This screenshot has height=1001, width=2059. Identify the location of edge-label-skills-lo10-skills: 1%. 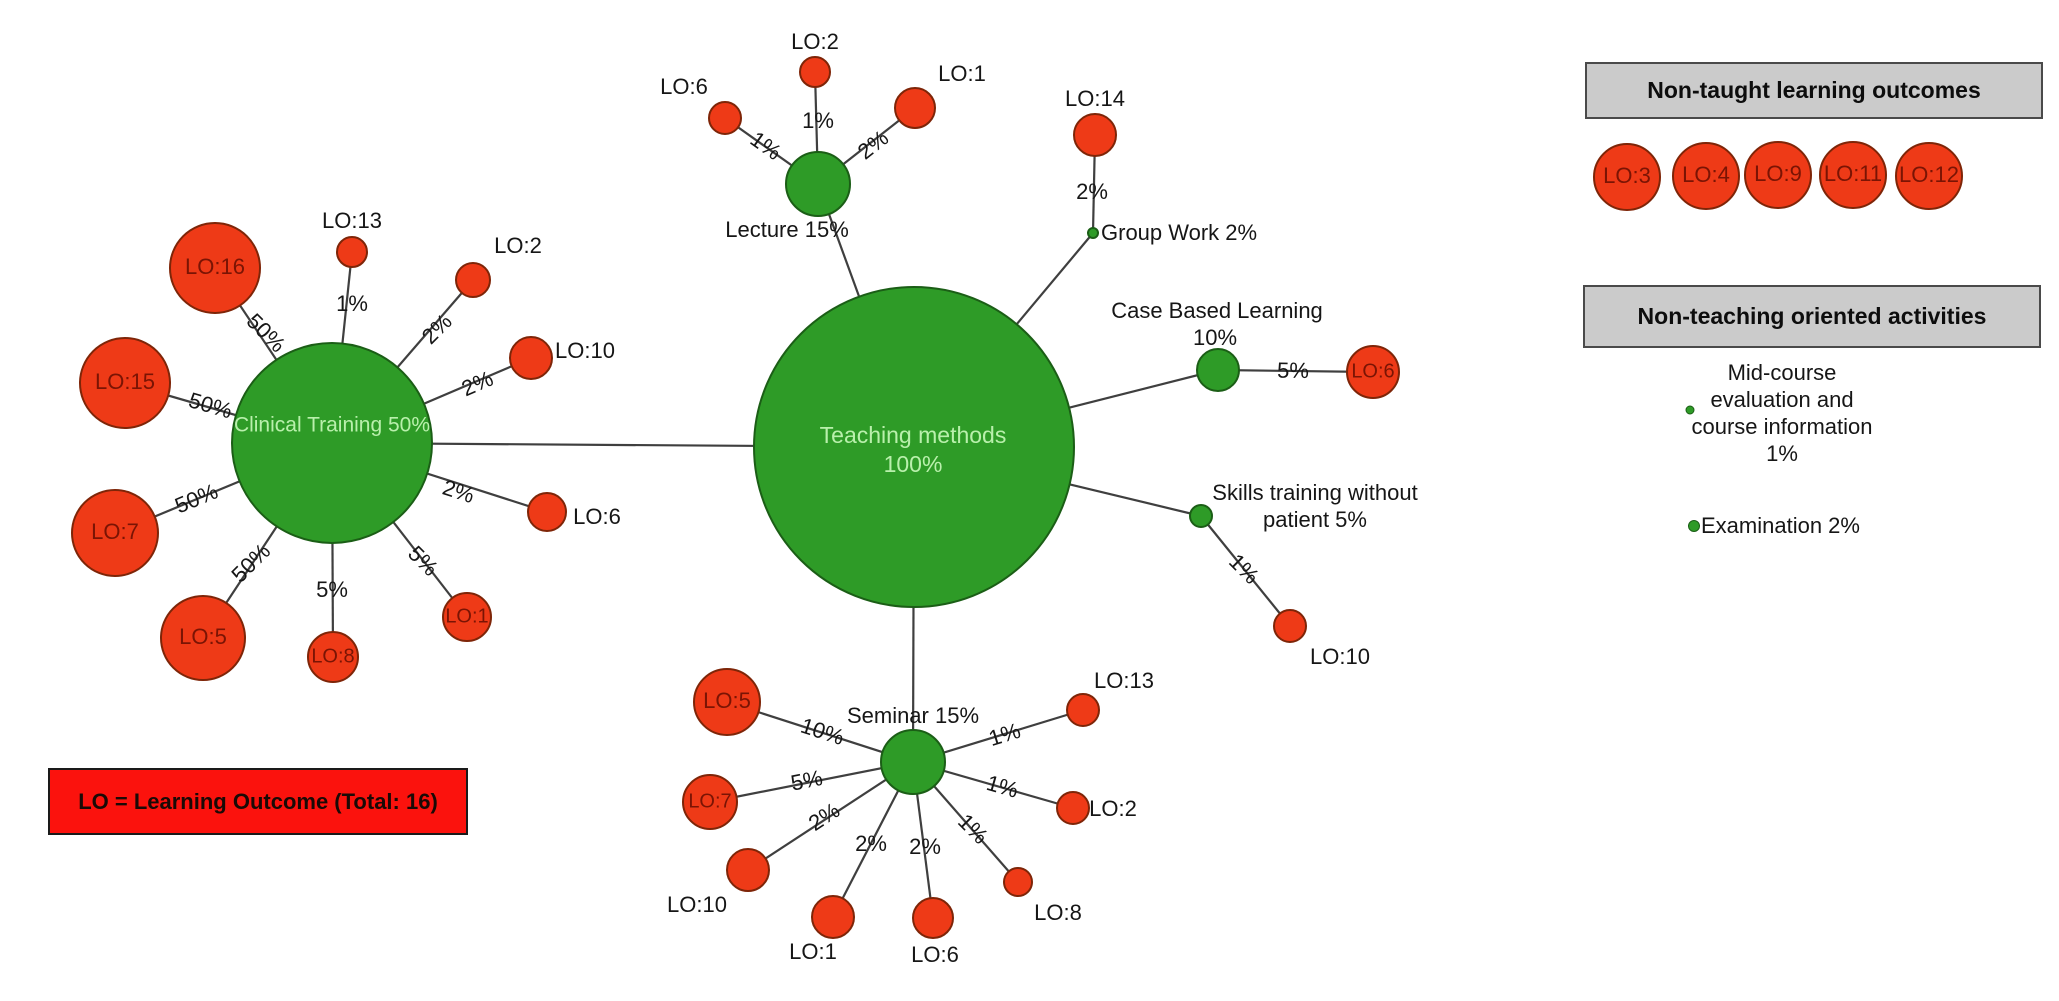
(1244, 569).